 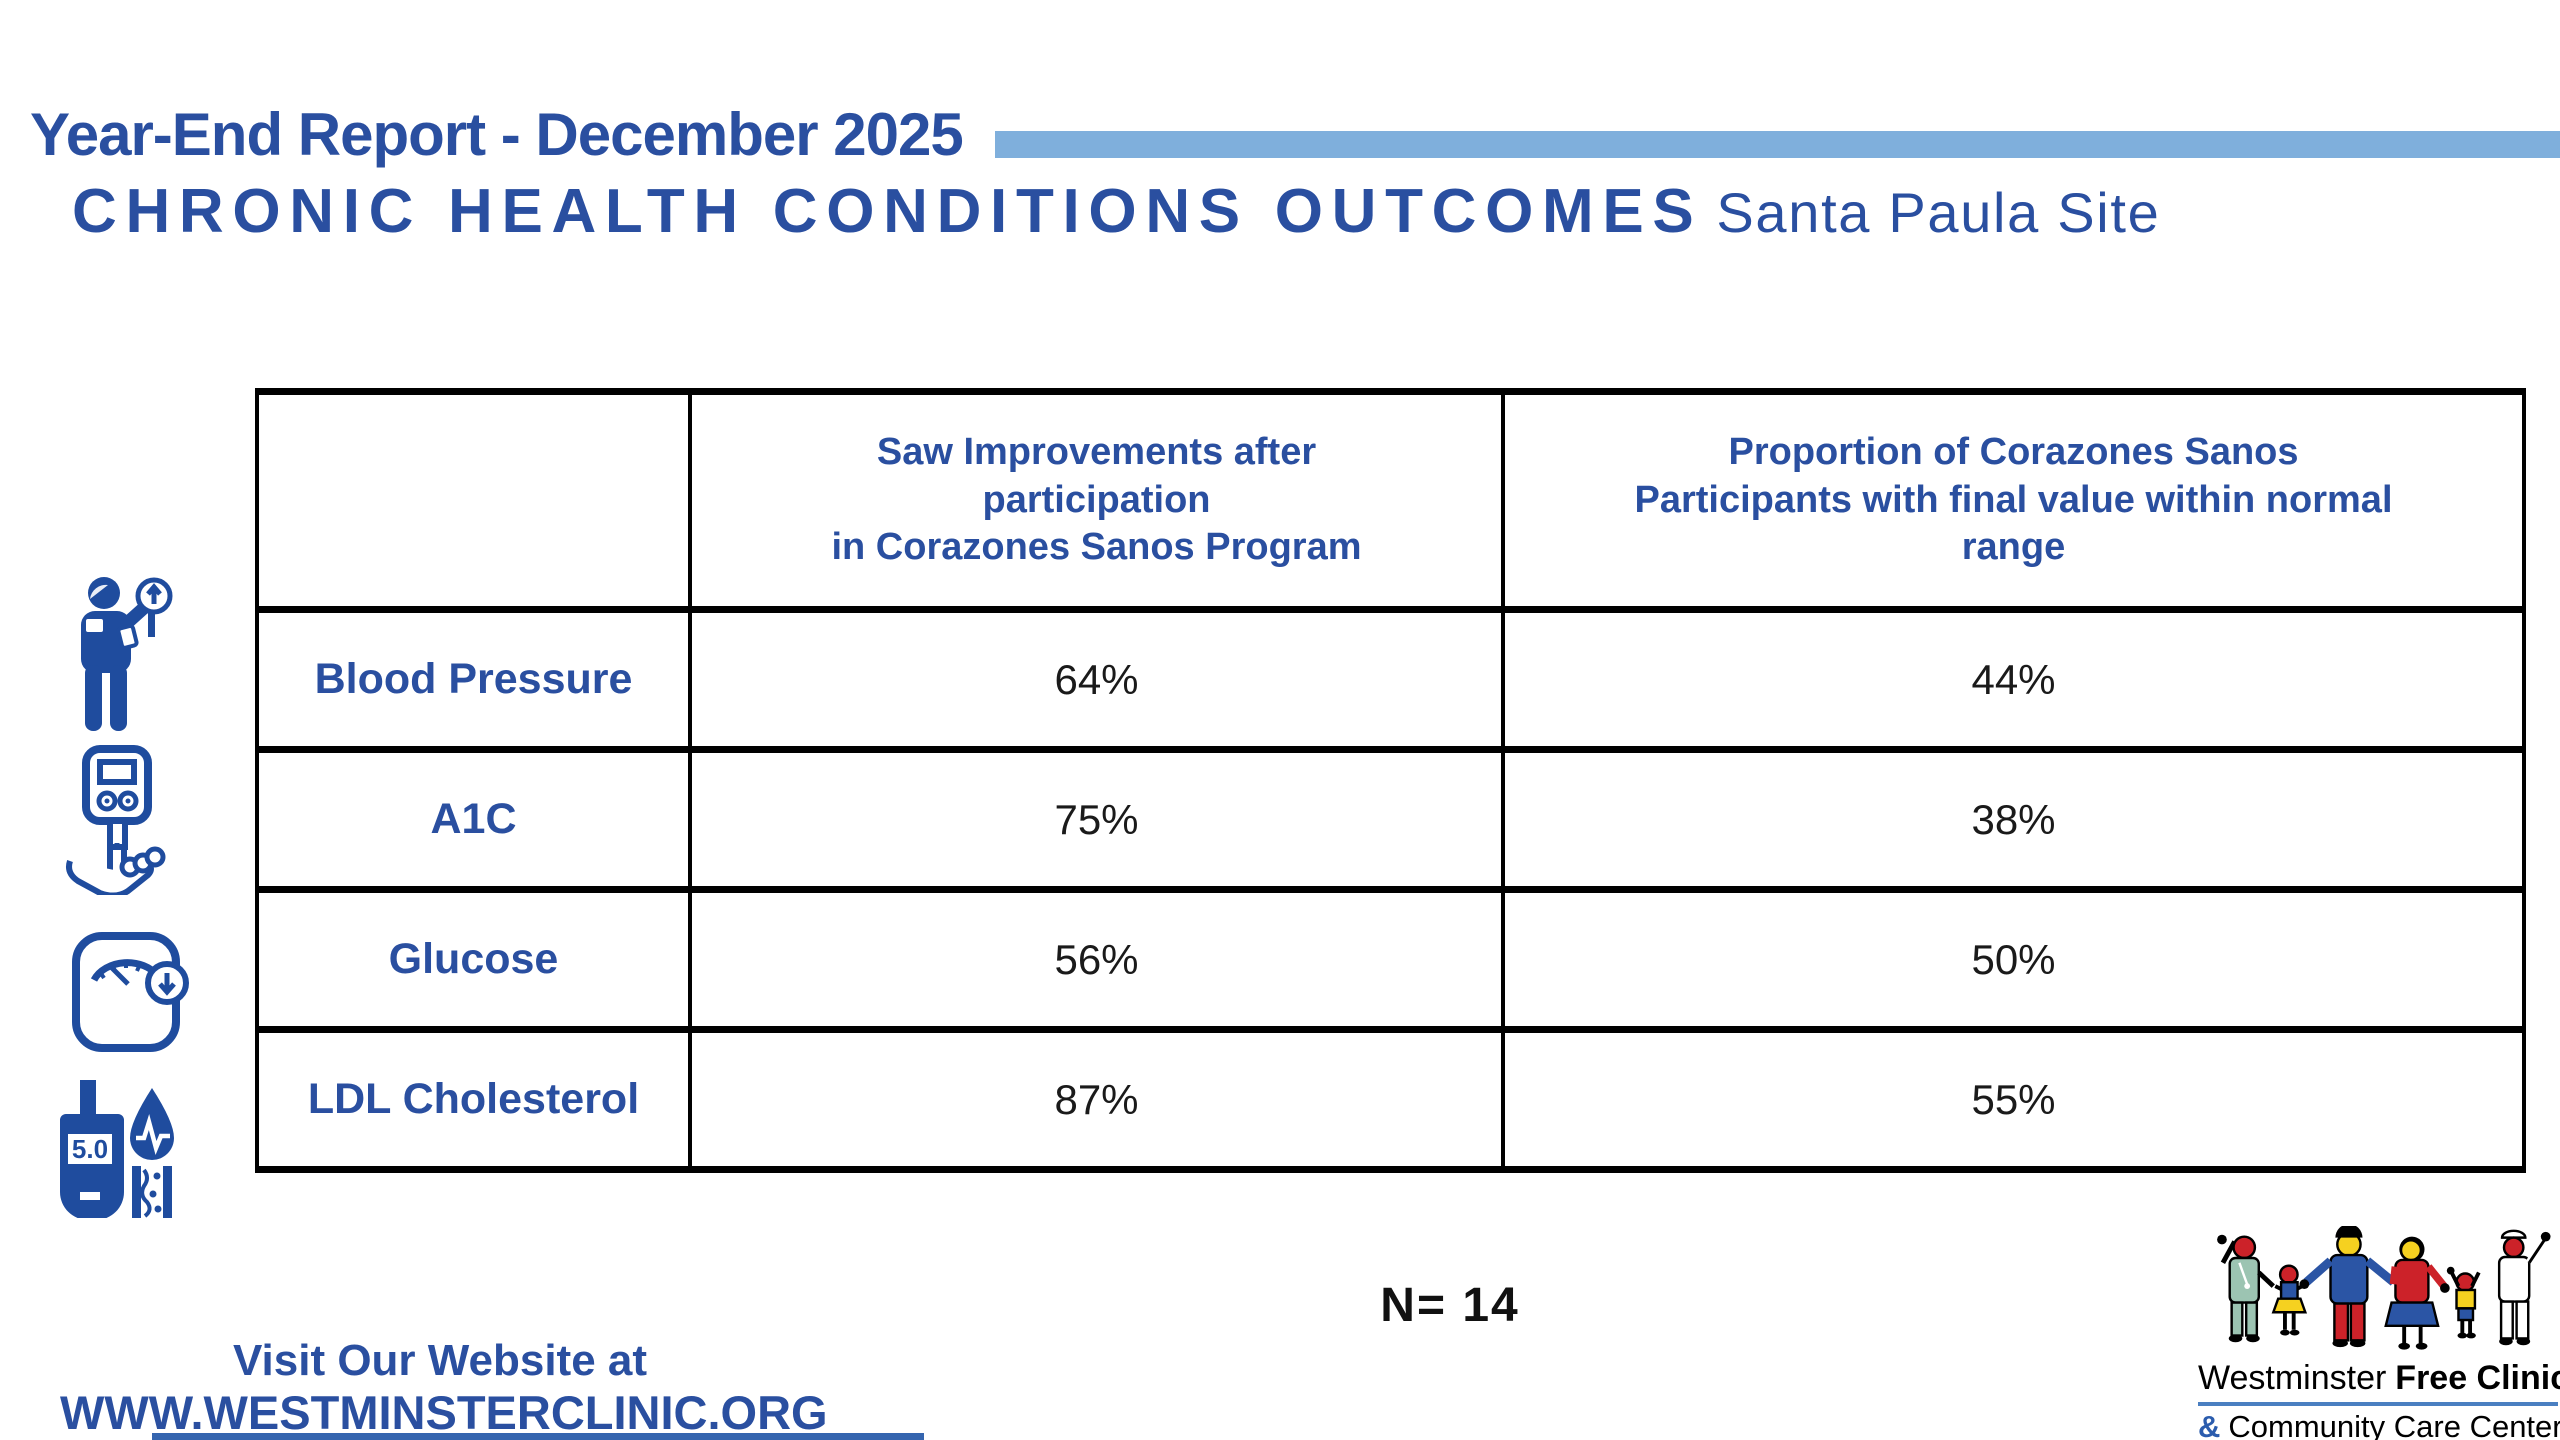 What do you see at coordinates (1777, 144) in the screenshot?
I see `top-accent-bar` at bounding box center [1777, 144].